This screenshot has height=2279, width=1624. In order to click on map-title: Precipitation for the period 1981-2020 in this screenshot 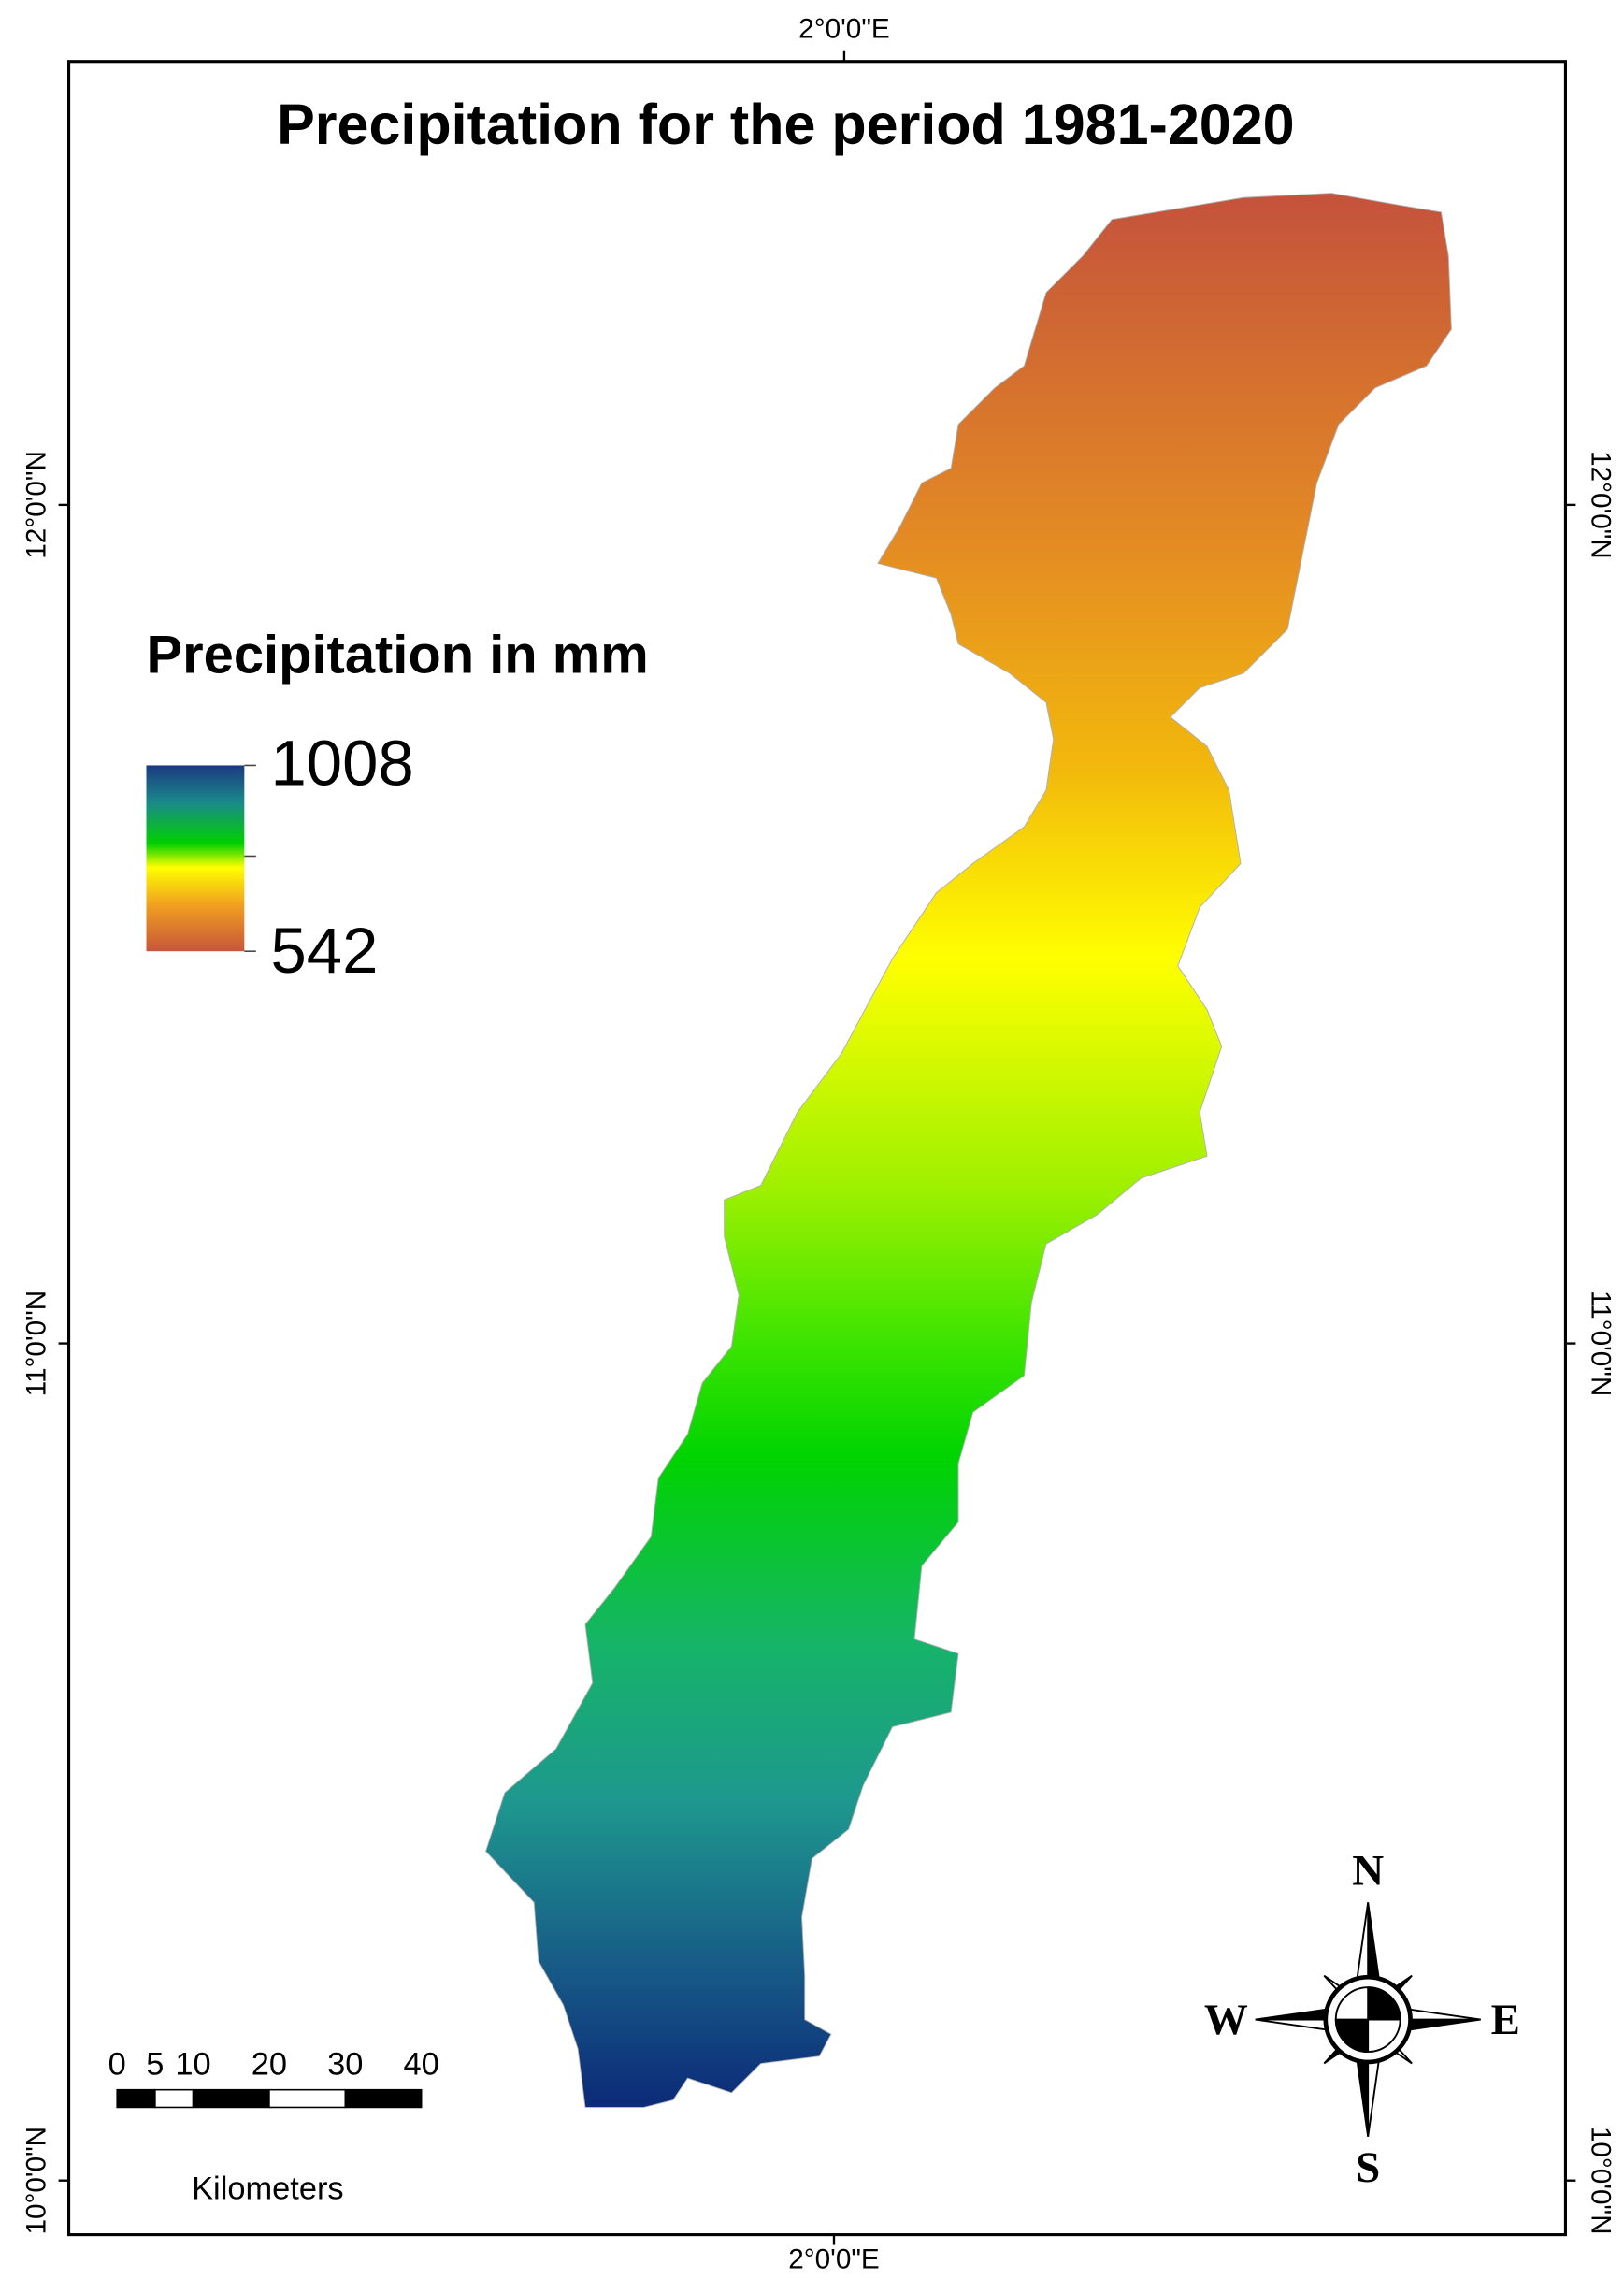, I will do `click(785, 124)`.